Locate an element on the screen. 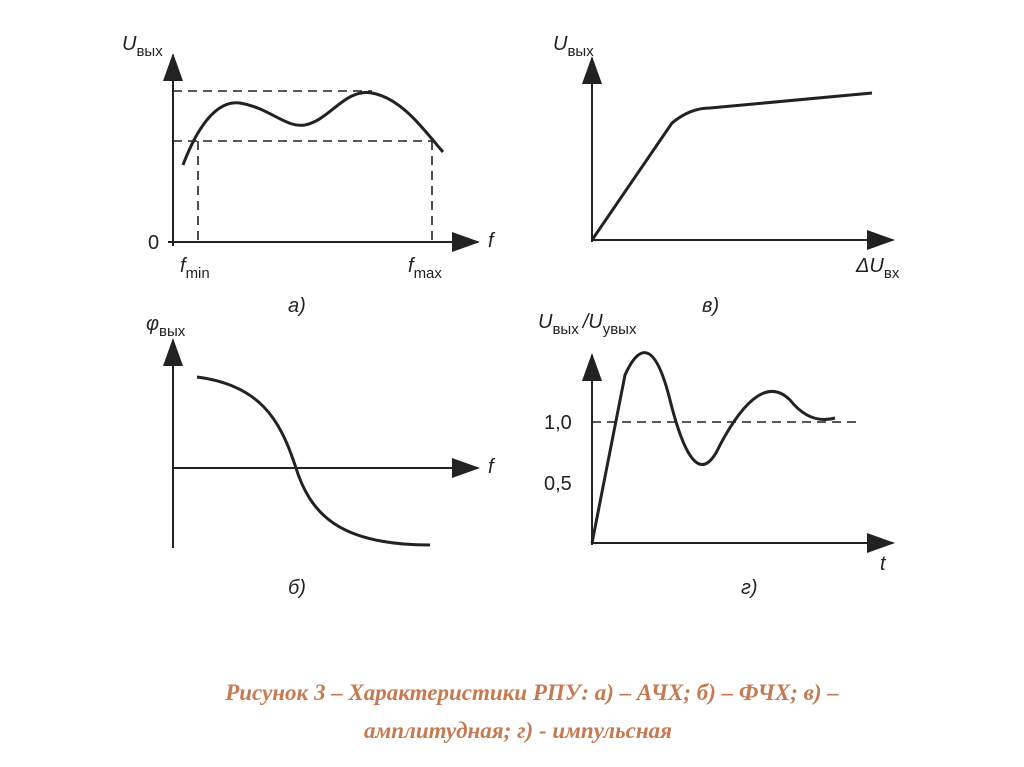  marker-label: fmax is located at coordinates (425, 268).